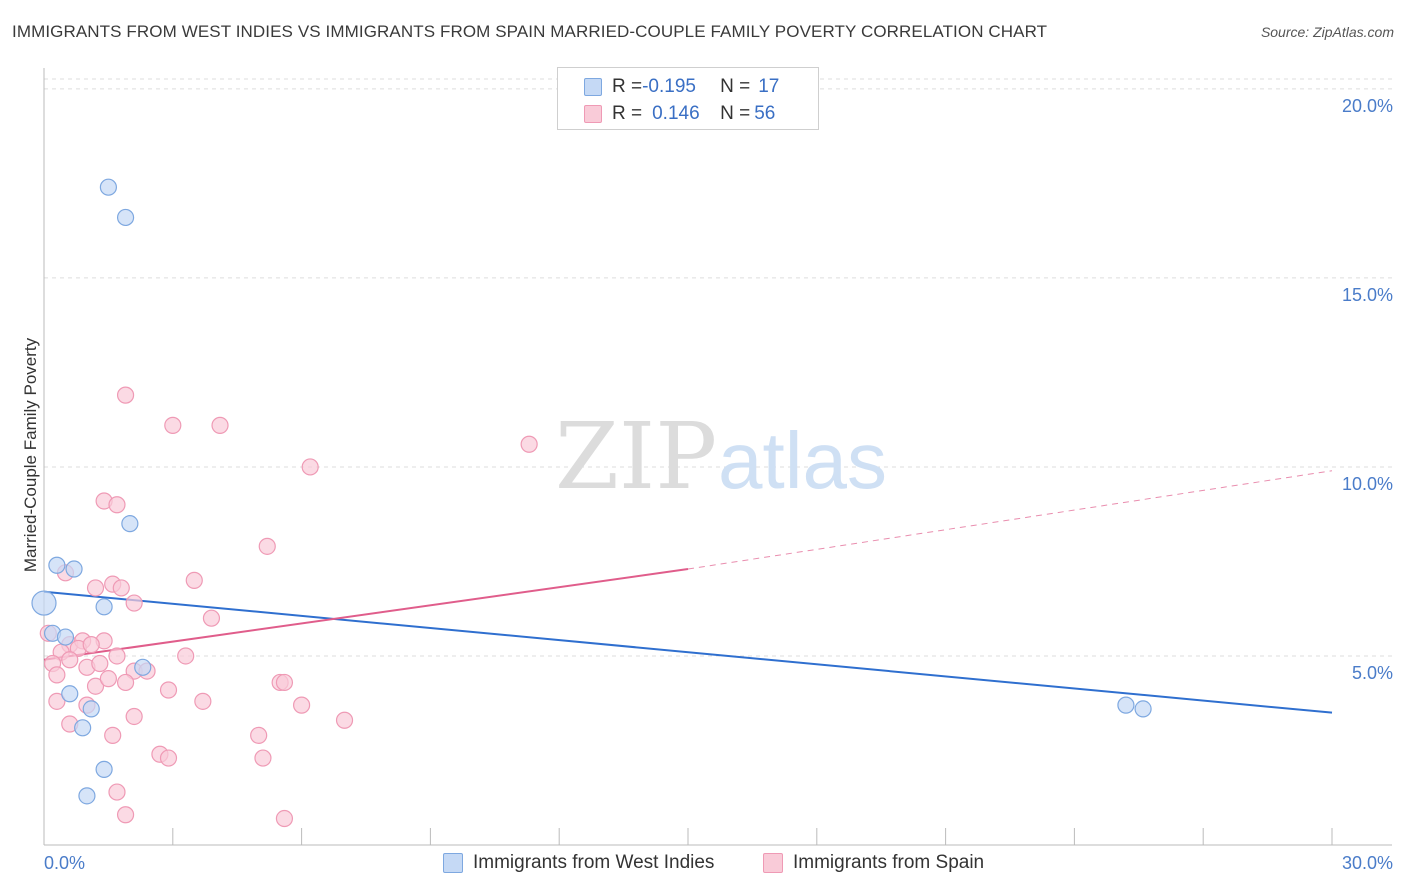 The image size is (1406, 892). I want to click on y-axis-label: Married-Couple Family Poverty, so click(30, 454).